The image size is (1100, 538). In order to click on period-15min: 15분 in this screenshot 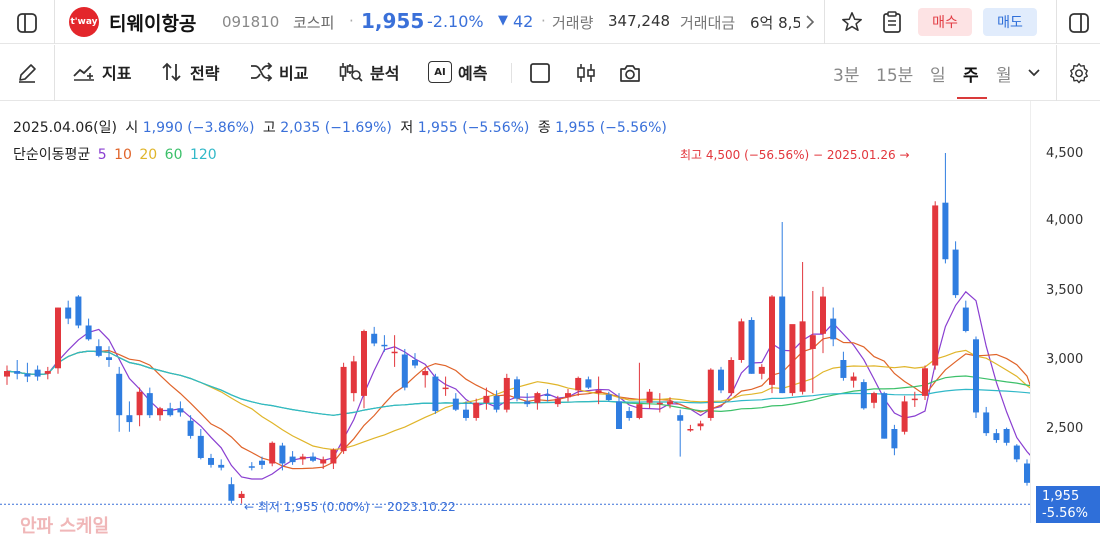, I will do `click(895, 76)`.